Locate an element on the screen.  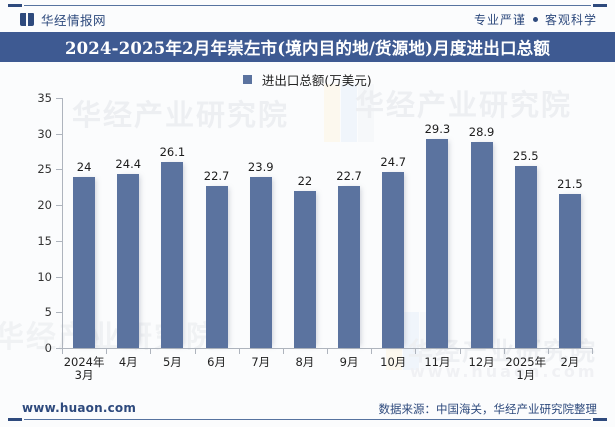
brand: 华经情报网 is located at coordinates (63, 19).